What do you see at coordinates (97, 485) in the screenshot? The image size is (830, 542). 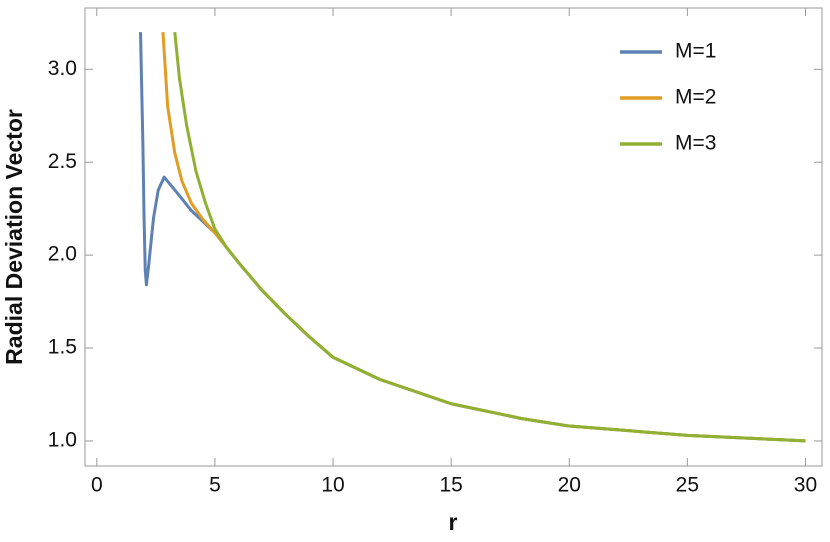 I see `x-tick-label: 0` at bounding box center [97, 485].